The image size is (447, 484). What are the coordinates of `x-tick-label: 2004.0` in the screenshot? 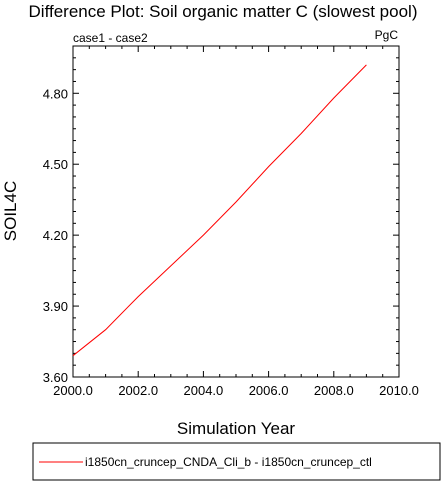 It's located at (204, 390).